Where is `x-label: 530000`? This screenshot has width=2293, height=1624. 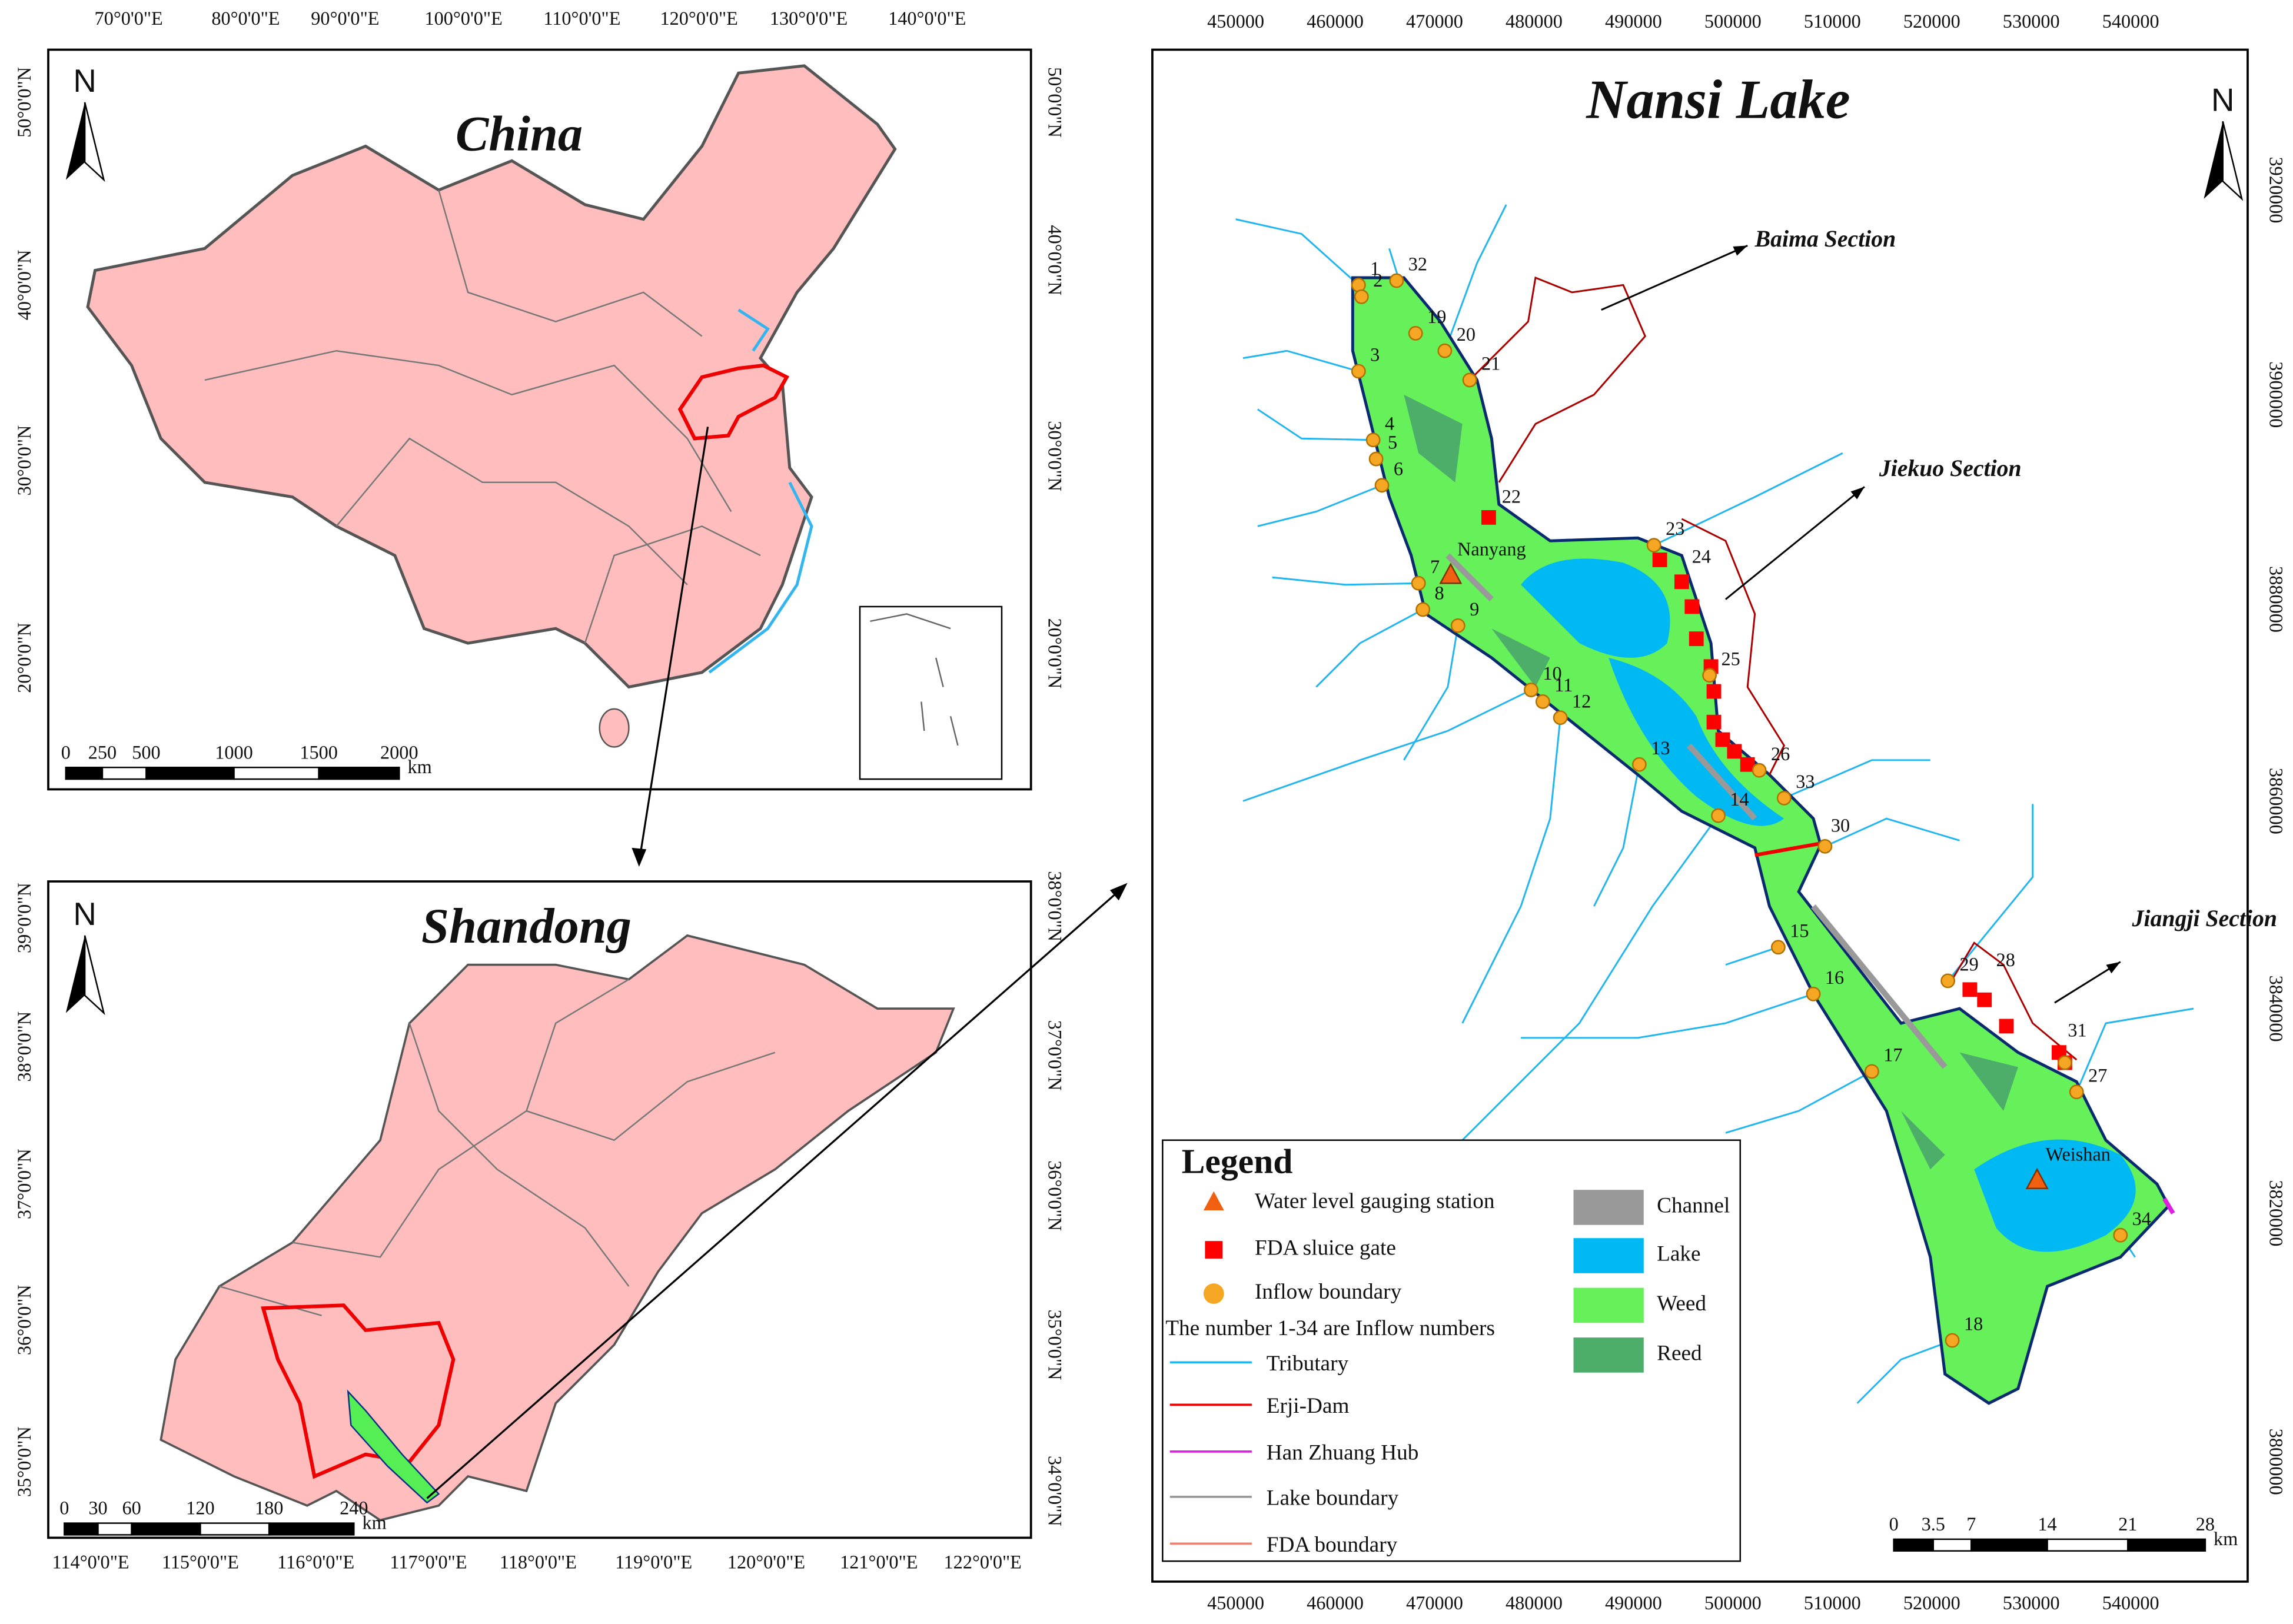
x-label: 530000 is located at coordinates (2031, 21).